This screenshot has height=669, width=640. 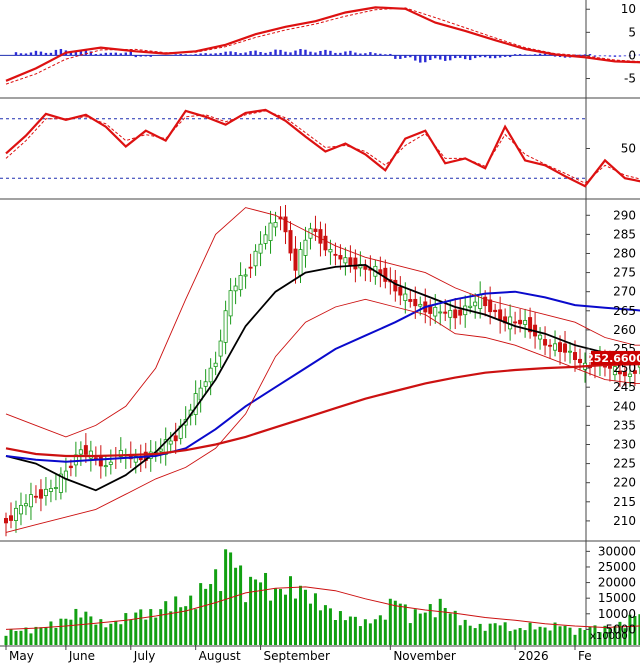 I want to click on macd-tick-label: 5, so click(x=632, y=32).